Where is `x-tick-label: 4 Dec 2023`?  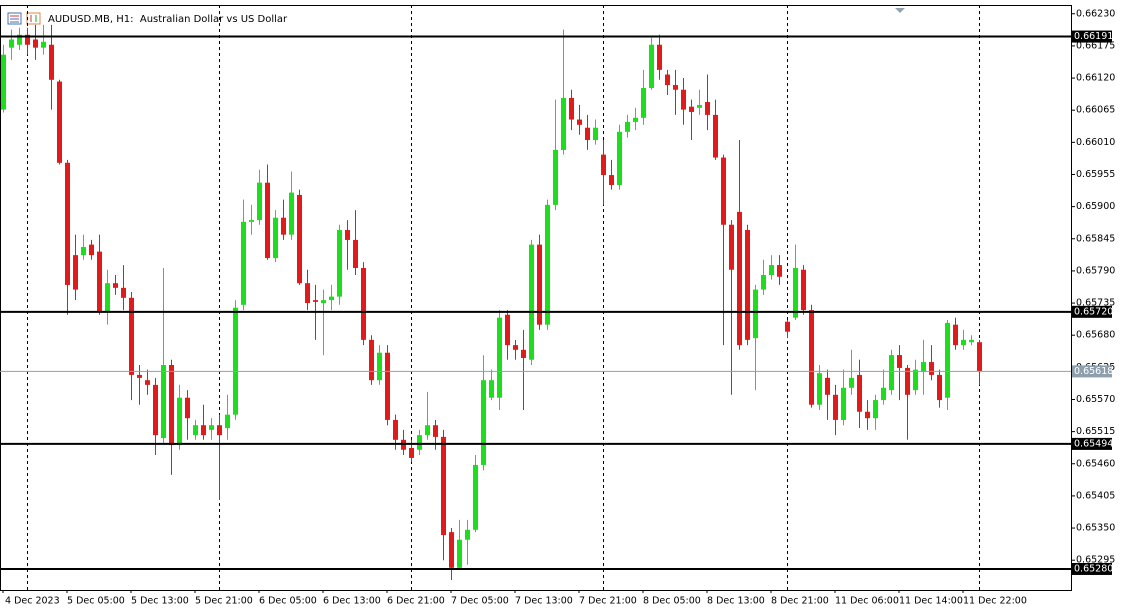 x-tick-label: 4 Dec 2023 is located at coordinates (32, 601).